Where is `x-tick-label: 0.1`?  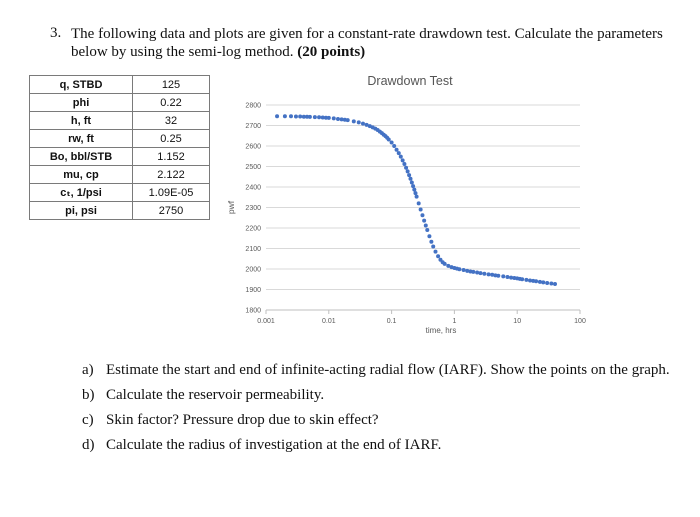 x-tick-label: 0.1 is located at coordinates (392, 321).